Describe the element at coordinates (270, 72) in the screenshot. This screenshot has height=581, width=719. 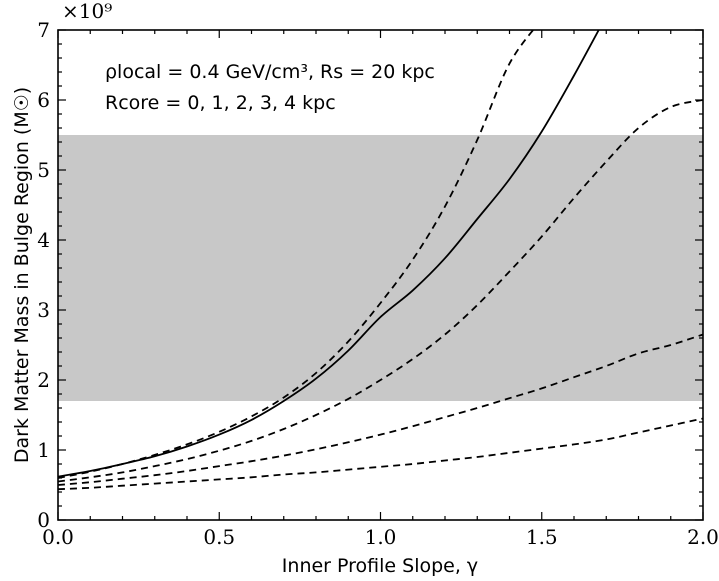
I see `annotation-line-1: ρlocal = 0.4 GeV/cm³, Rs = 20 kpc` at that location.